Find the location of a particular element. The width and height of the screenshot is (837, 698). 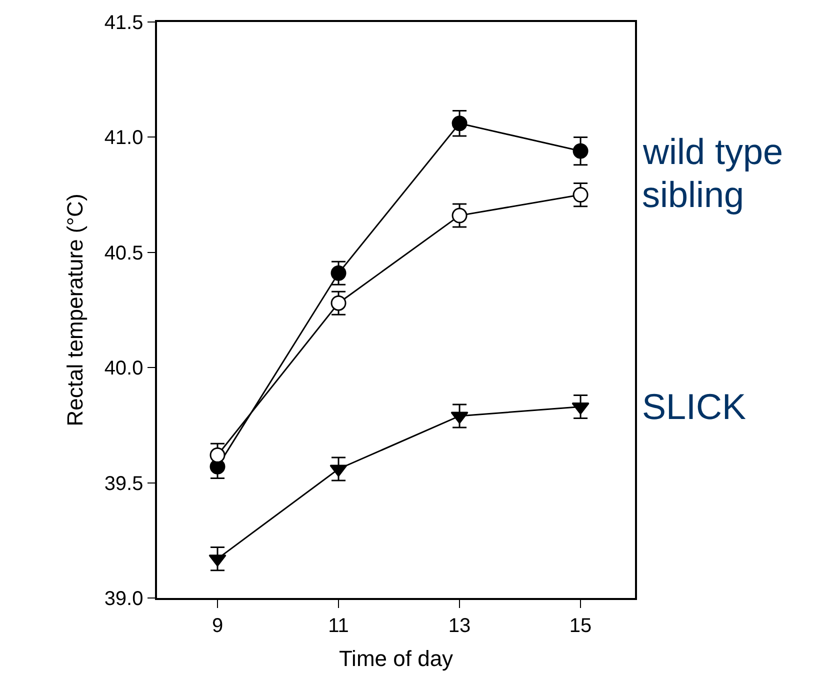

x-axis-title: Time of day is located at coordinates (396, 659).